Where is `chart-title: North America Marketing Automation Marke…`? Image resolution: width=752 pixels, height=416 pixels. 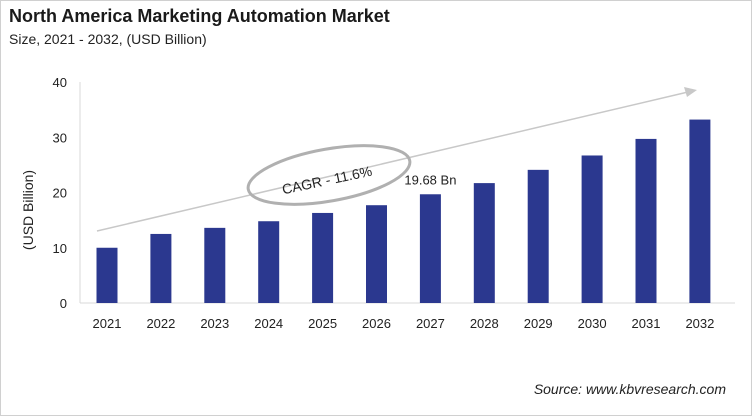 chart-title: North America Marketing Automation Marke… is located at coordinates (199, 16).